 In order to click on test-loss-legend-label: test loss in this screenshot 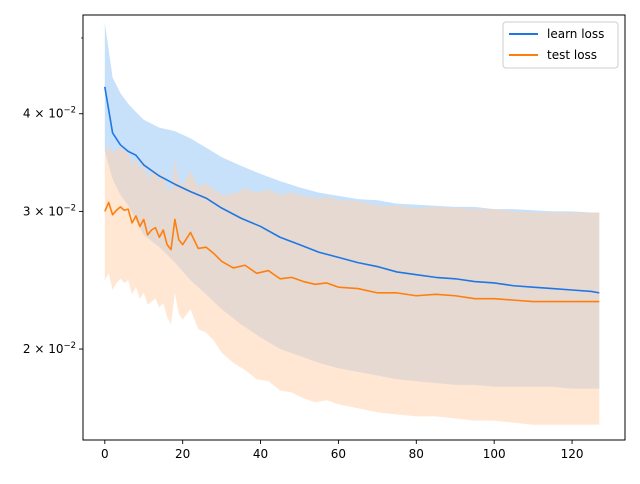, I will do `click(572, 55)`.